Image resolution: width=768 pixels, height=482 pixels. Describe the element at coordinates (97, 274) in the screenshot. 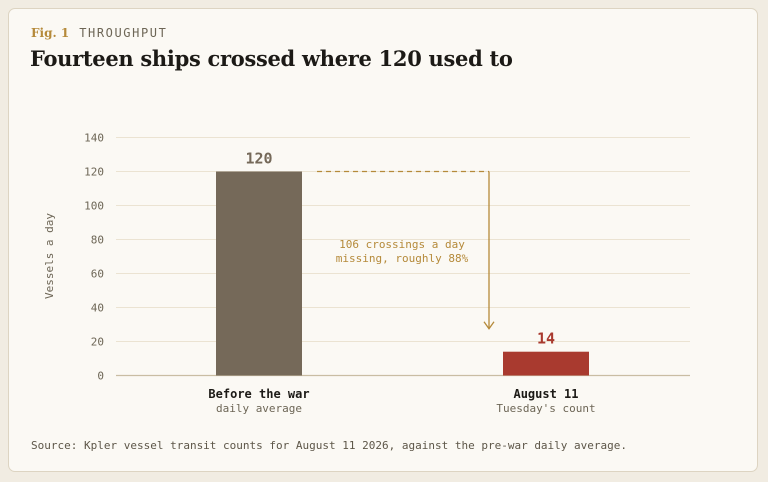

I see `y-tick-label: 60` at that location.